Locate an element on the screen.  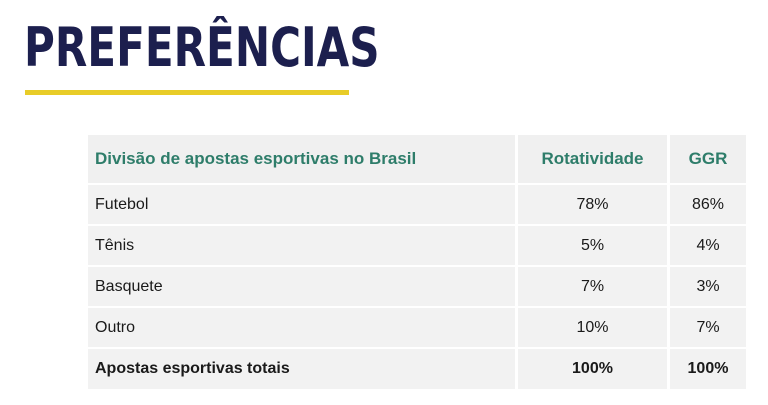
turnover-cell: 7% is located at coordinates (593, 287).